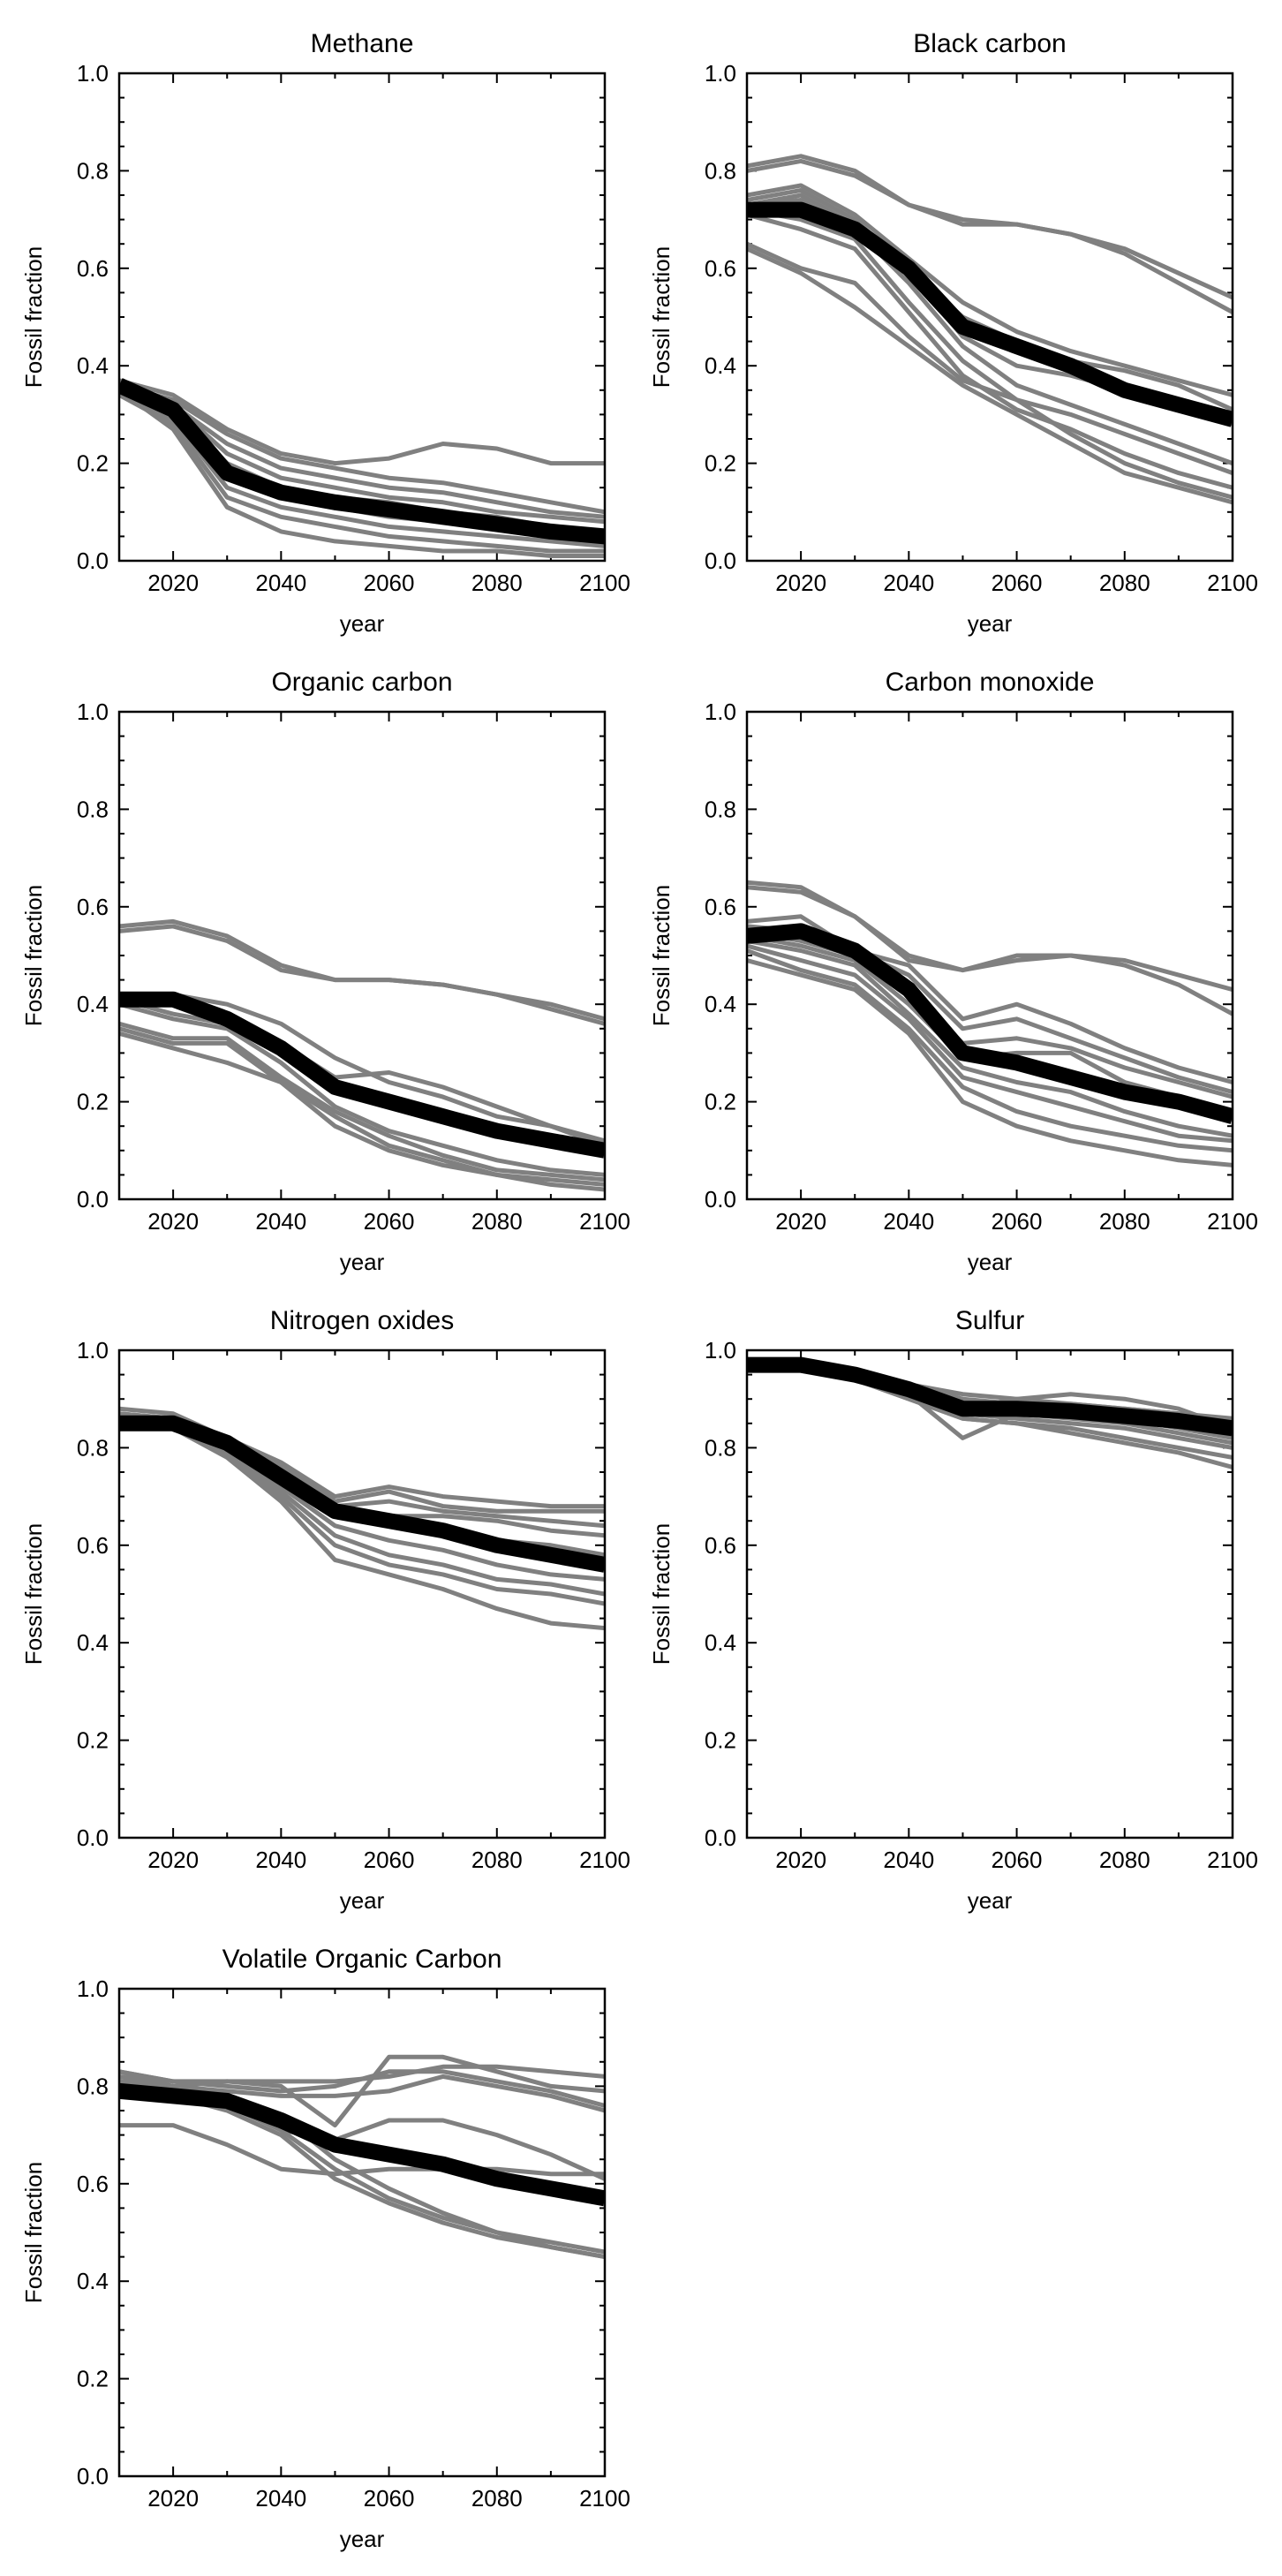 The width and height of the screenshot is (1282, 2576). I want to click on chart-nitrogen-oxides-title: Nitrogen oxides, so click(362, 1320).